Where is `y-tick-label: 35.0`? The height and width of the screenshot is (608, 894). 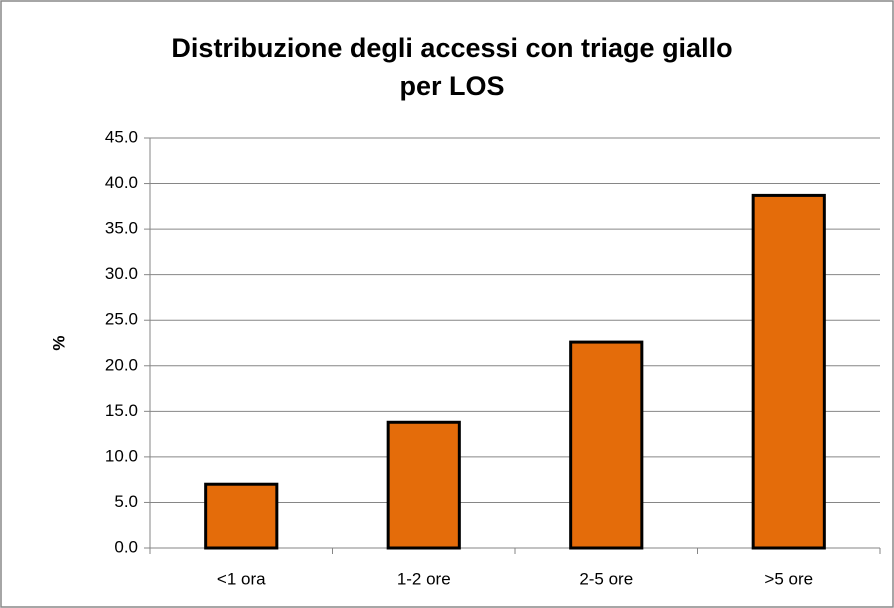
y-tick-label: 35.0 is located at coordinates (121, 228).